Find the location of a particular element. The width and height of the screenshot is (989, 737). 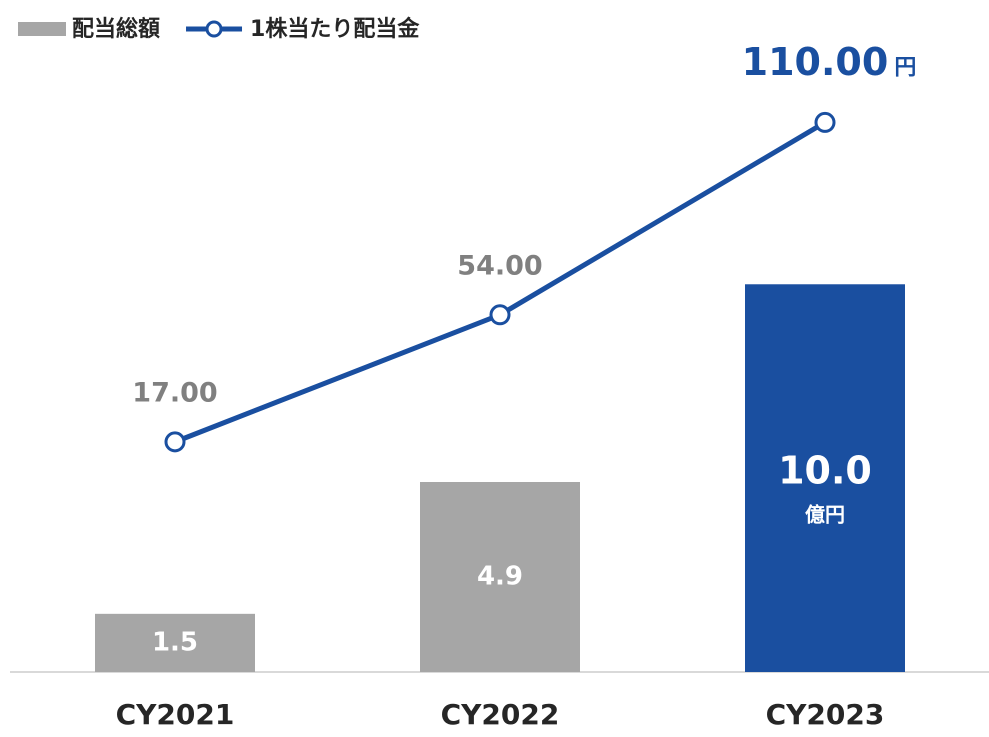

x-tick-label: CY2023 is located at coordinates (825, 714).